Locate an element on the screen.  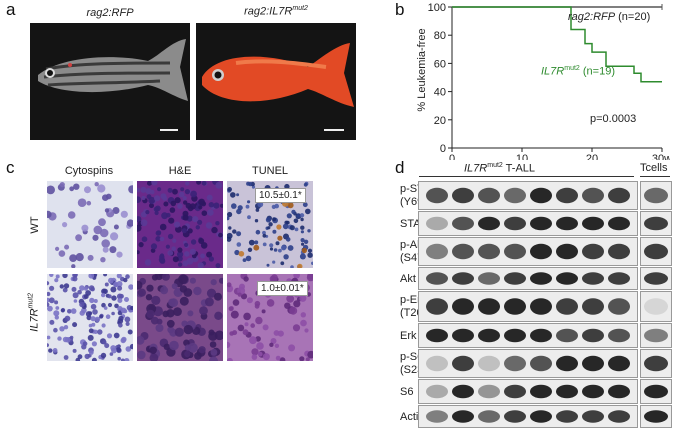
blot-label: Akt is located at coordinates (408, 279).